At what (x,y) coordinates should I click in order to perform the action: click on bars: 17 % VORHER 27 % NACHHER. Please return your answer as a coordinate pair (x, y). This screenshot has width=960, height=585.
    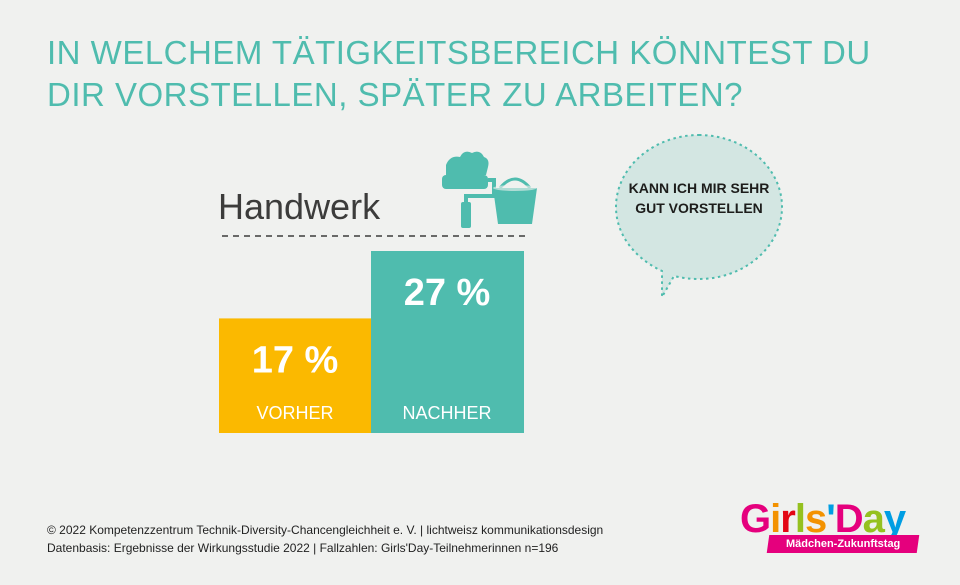
    Looking at the image, I should click on (371, 342).